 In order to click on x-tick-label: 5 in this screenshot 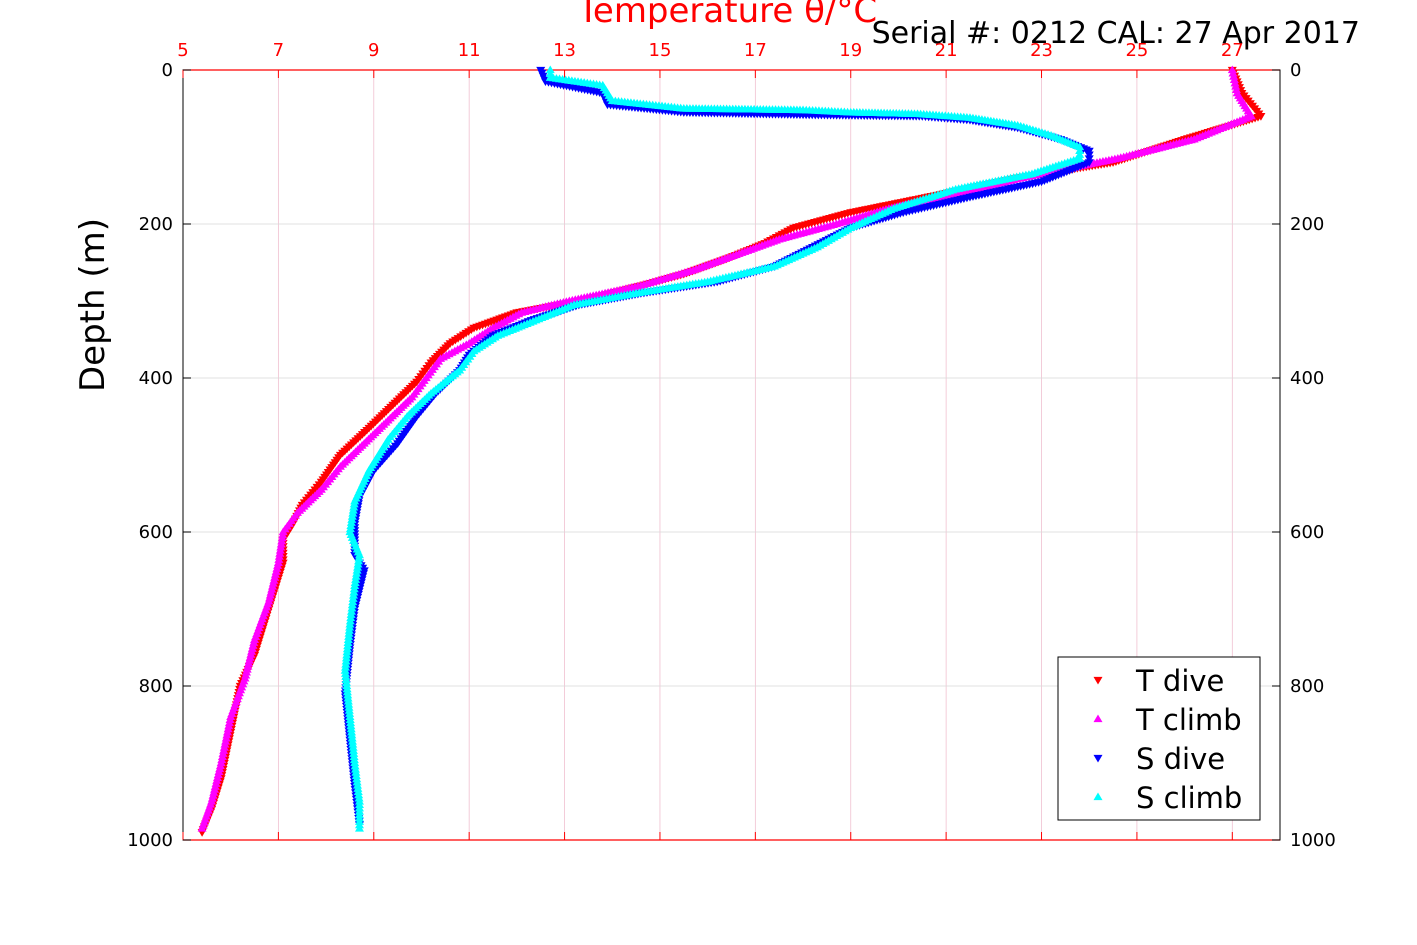, I will do `click(182, 50)`.